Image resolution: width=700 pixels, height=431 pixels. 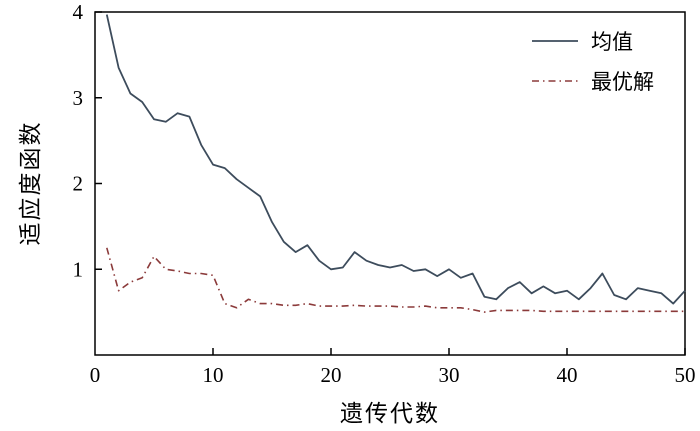 What do you see at coordinates (30, 183) in the screenshot?
I see `y-axis-label: 适应度函数` at bounding box center [30, 183].